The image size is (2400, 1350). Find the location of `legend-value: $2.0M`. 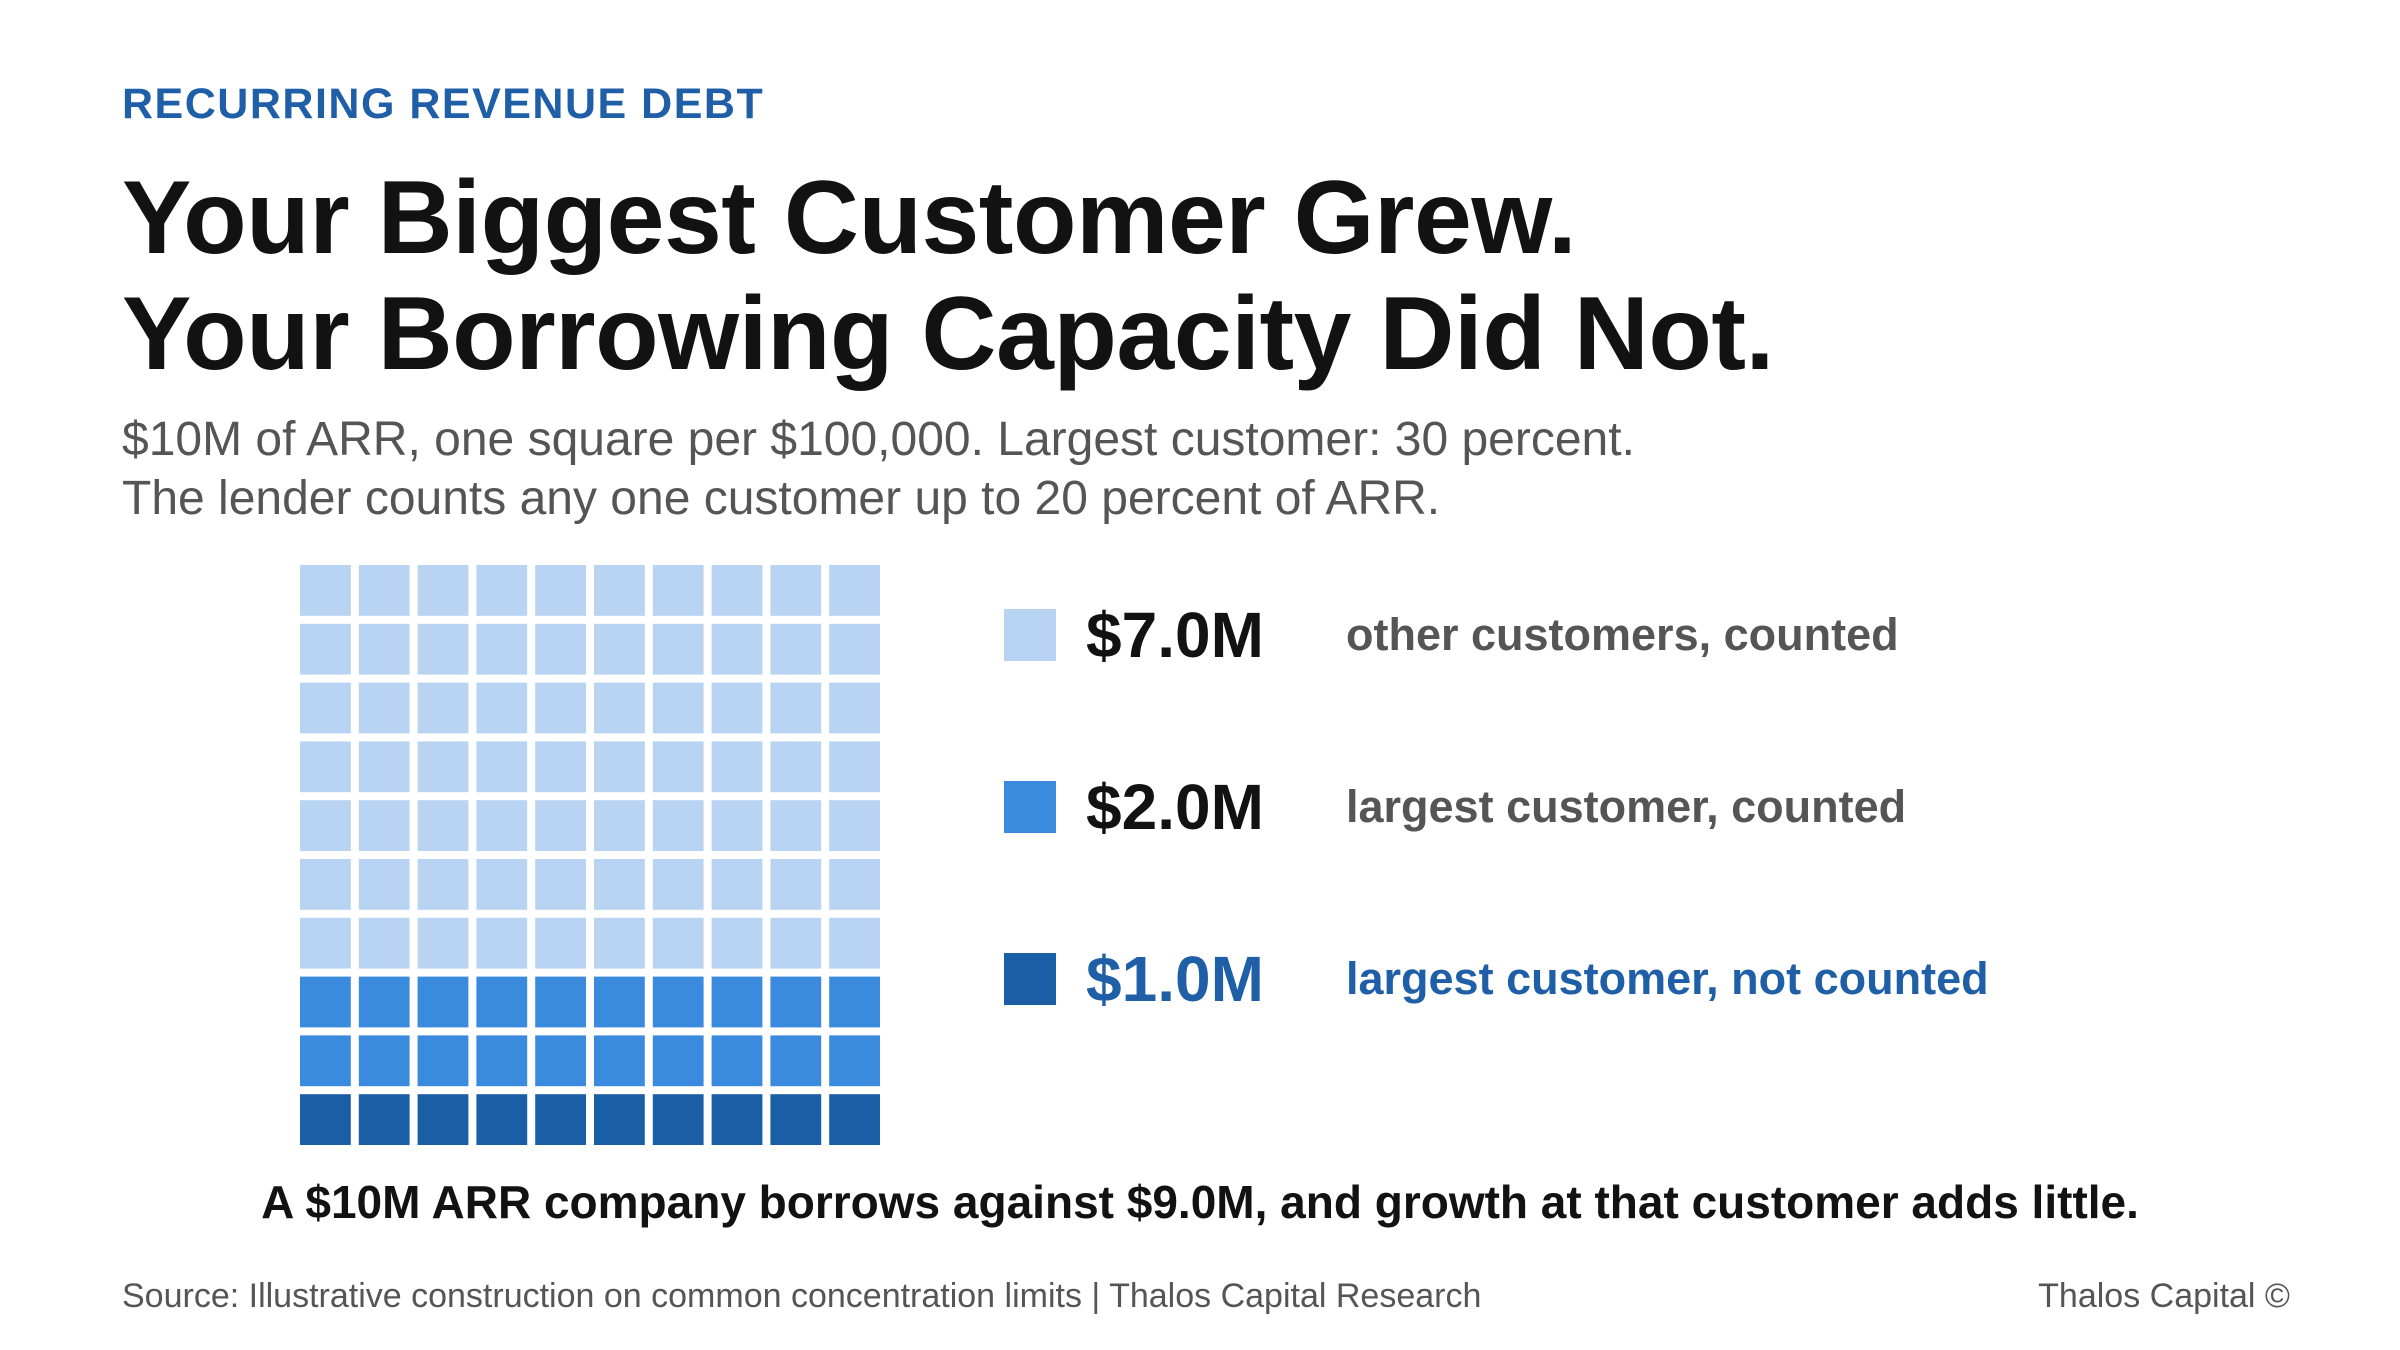

legend-value: $2.0M is located at coordinates (1175, 807).